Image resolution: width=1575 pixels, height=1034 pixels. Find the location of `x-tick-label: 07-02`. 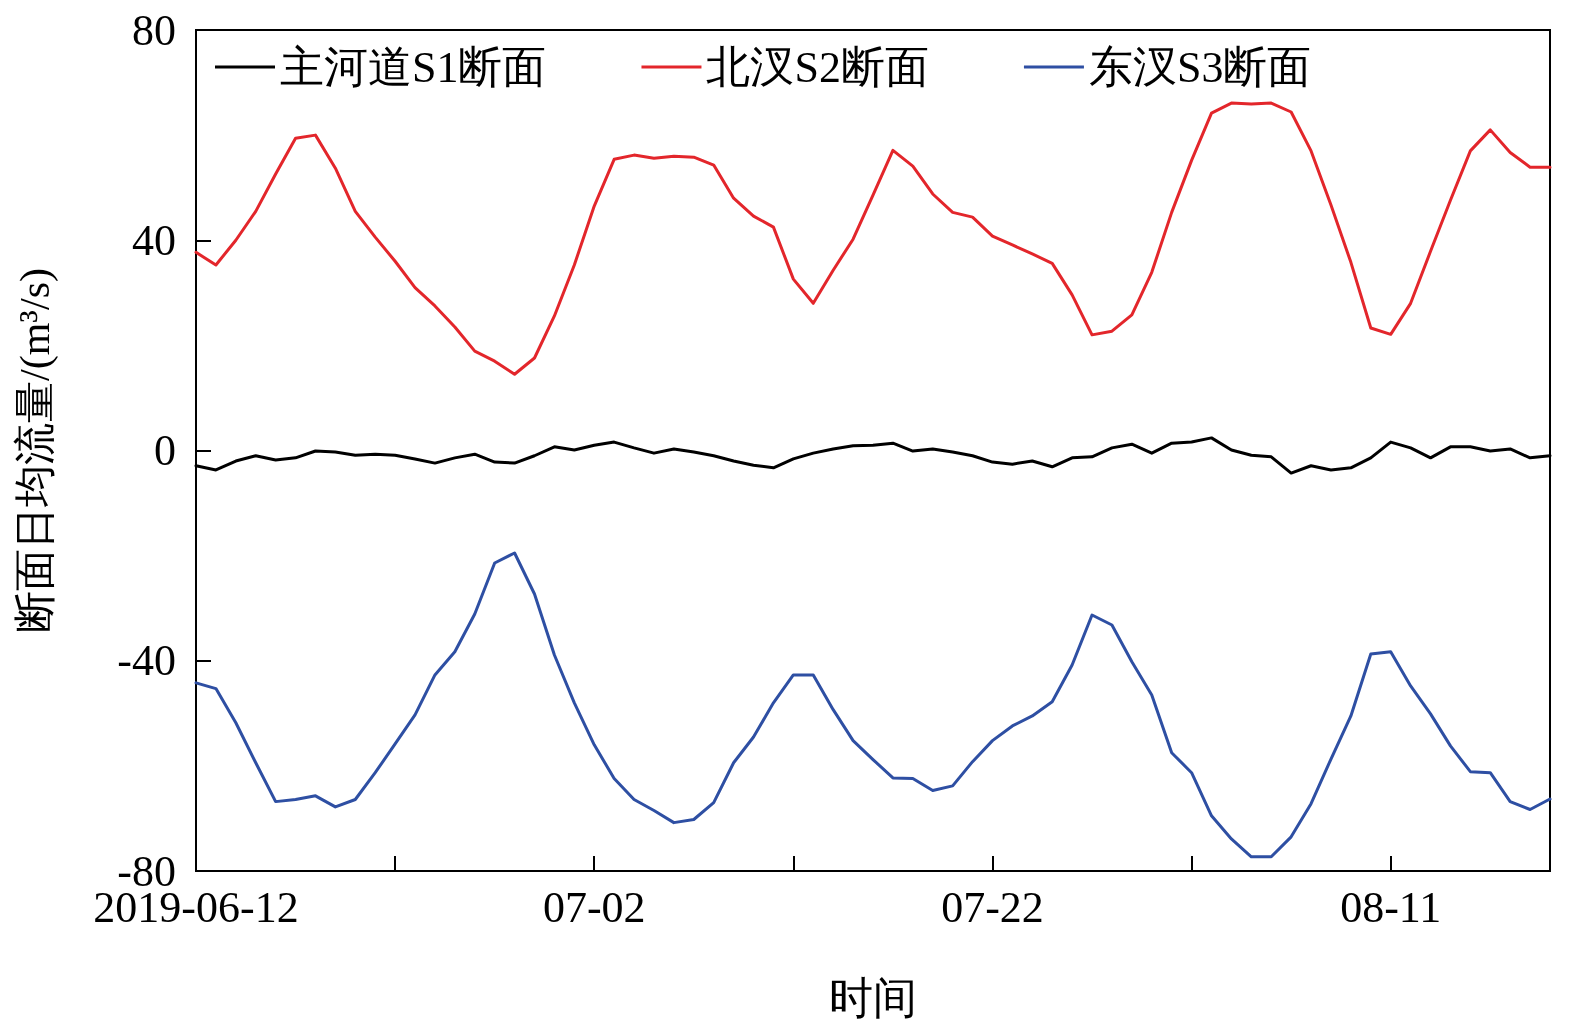

x-tick-label: 07-02 is located at coordinates (594, 907).